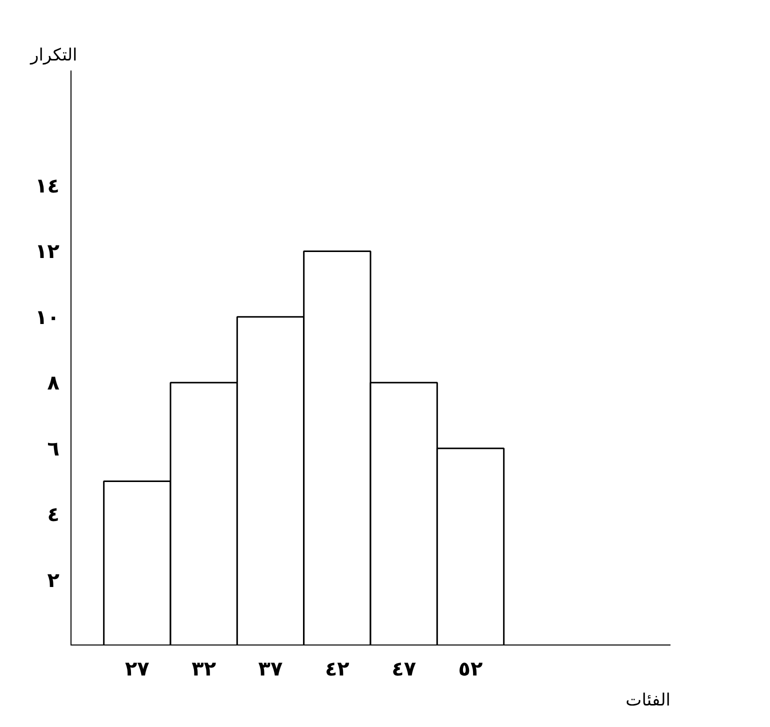  Describe the element at coordinates (53, 382) in the screenshot. I see `y-tick-label: ٨` at that location.